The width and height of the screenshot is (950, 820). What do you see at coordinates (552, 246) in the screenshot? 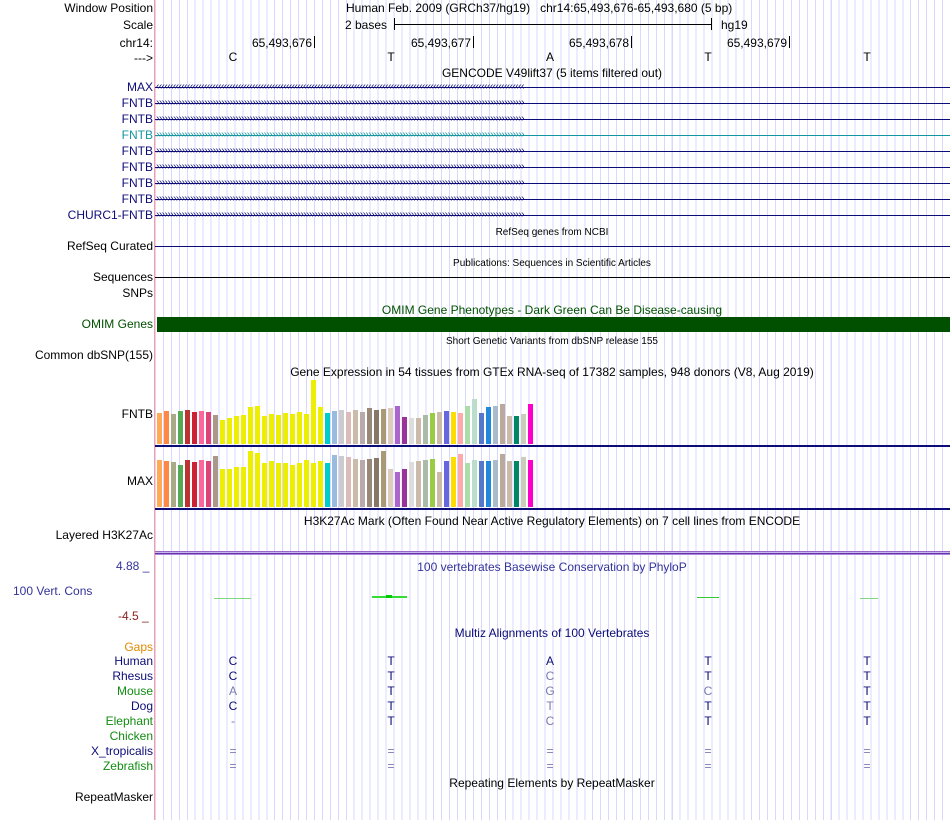
I see `refseq-gene-line` at bounding box center [552, 246].